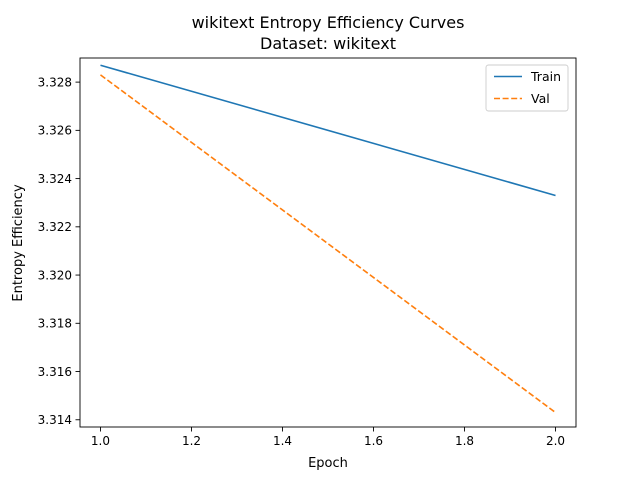 The width and height of the screenshot is (640, 480). What do you see at coordinates (545, 76) in the screenshot?
I see `legend-label-train: Train` at bounding box center [545, 76].